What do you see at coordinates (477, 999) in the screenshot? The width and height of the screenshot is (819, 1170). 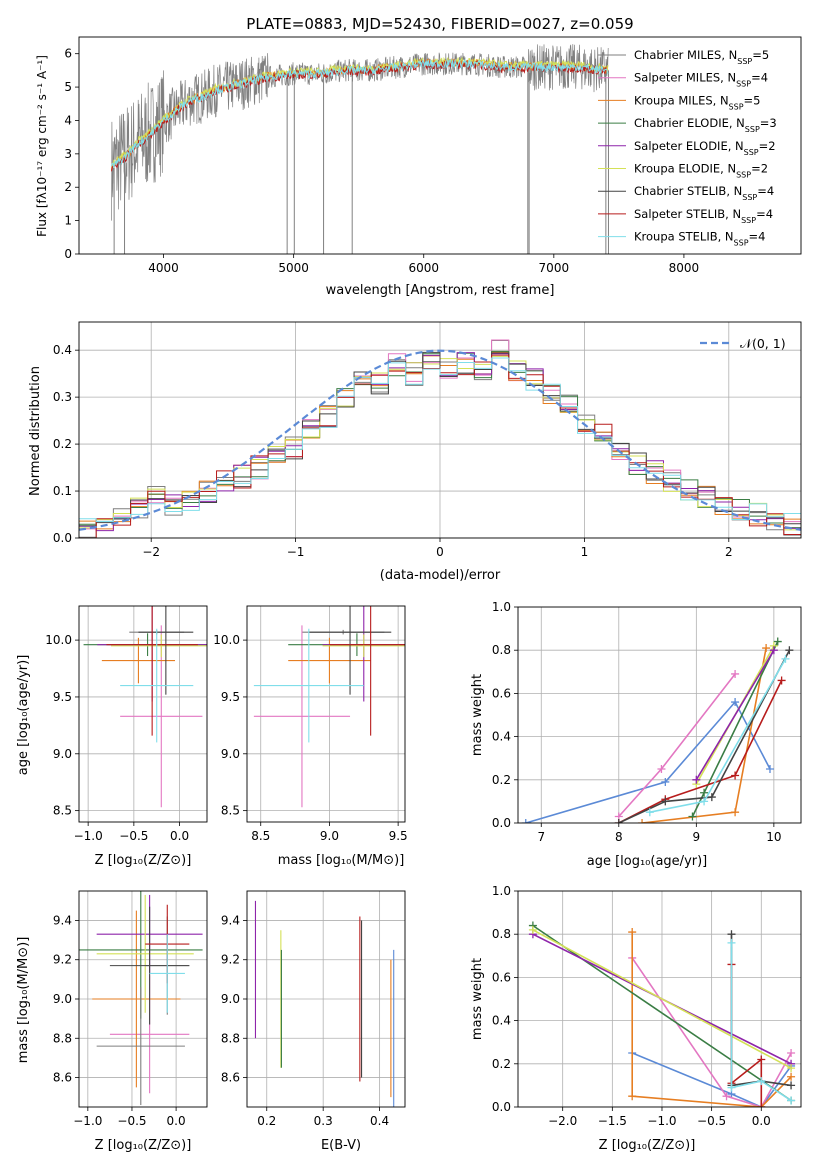 I see `mwz-ylabel: mass weight` at bounding box center [477, 999].